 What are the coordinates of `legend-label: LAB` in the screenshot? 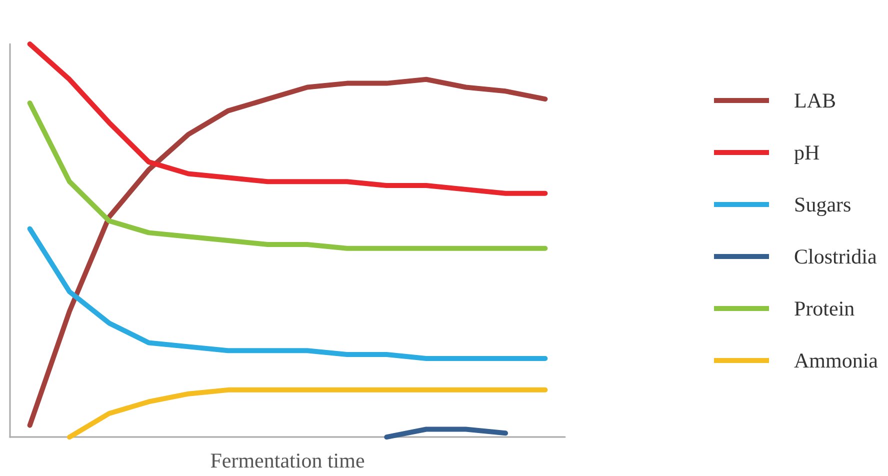 It's located at (815, 100).